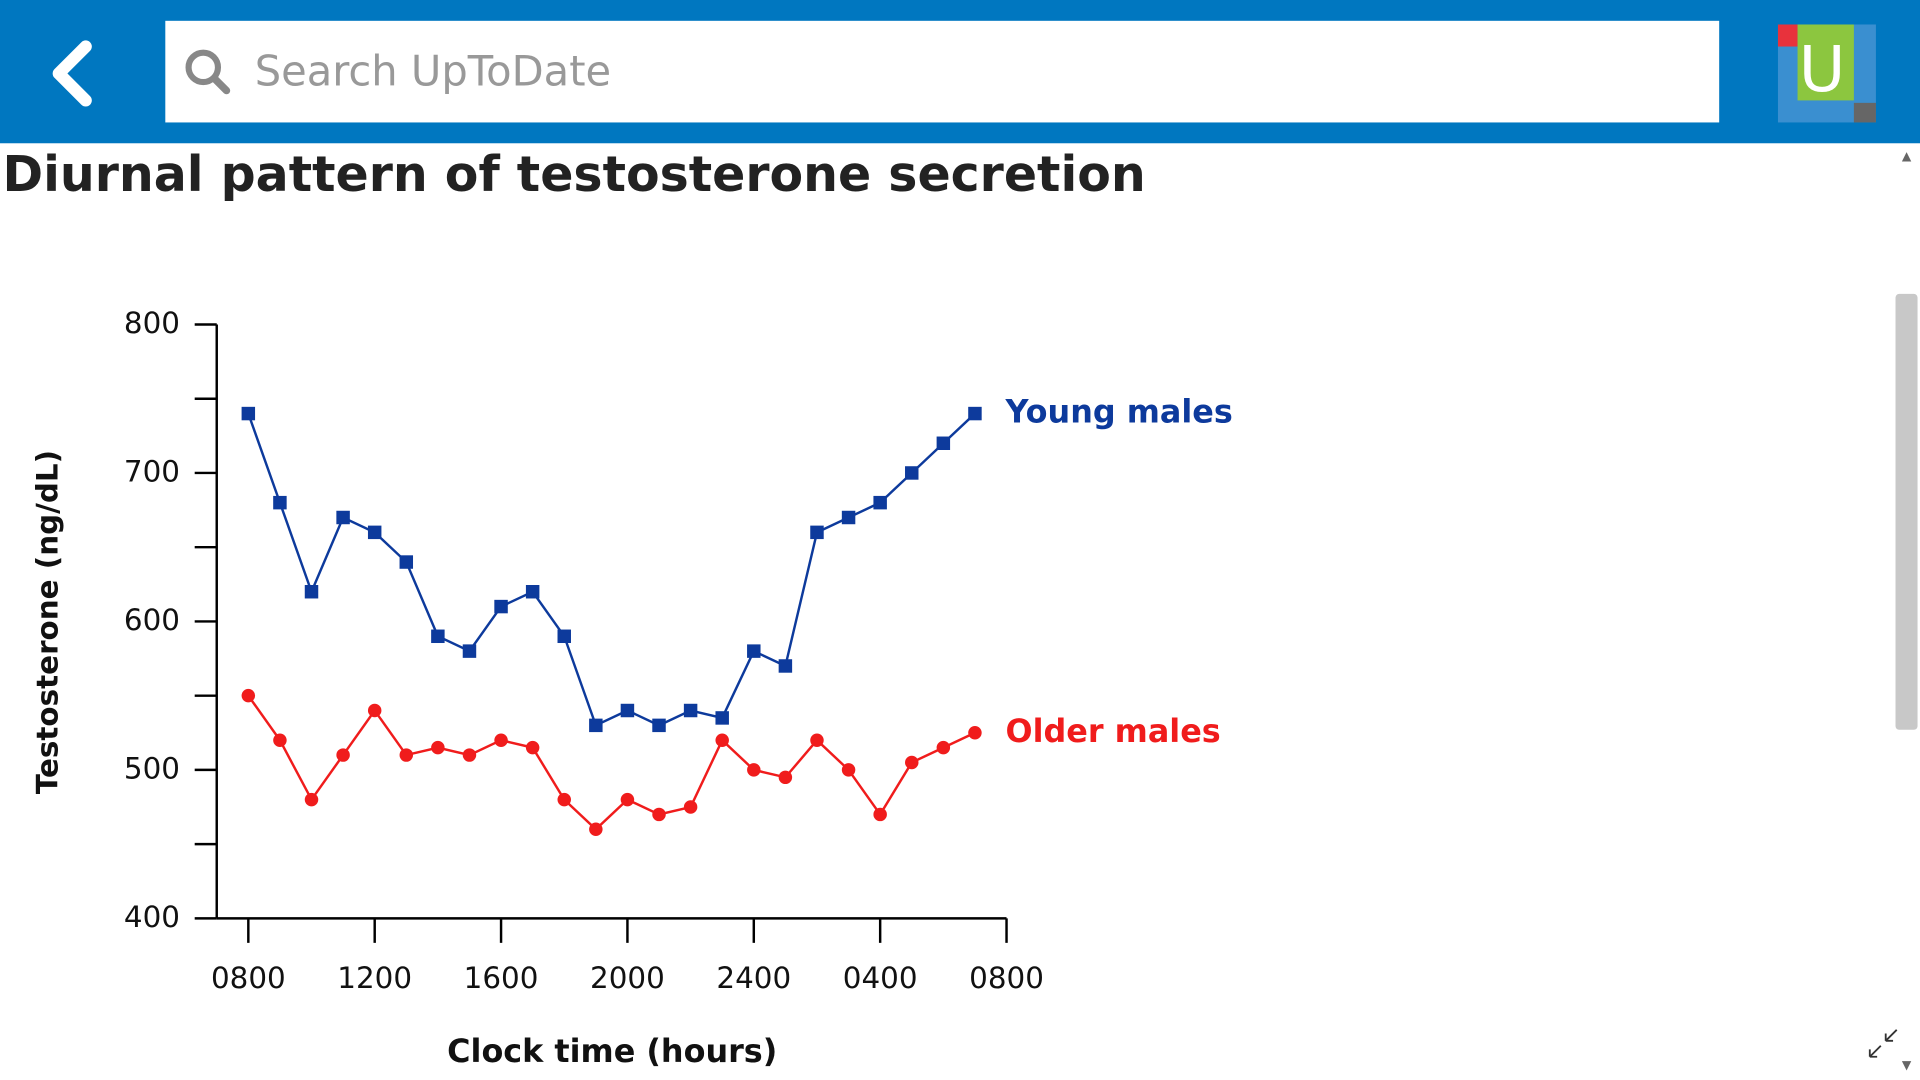 This screenshot has height=1080, width=1920. Describe the element at coordinates (1906, 511) in the screenshot. I see `scrollbar-thumb` at that location.